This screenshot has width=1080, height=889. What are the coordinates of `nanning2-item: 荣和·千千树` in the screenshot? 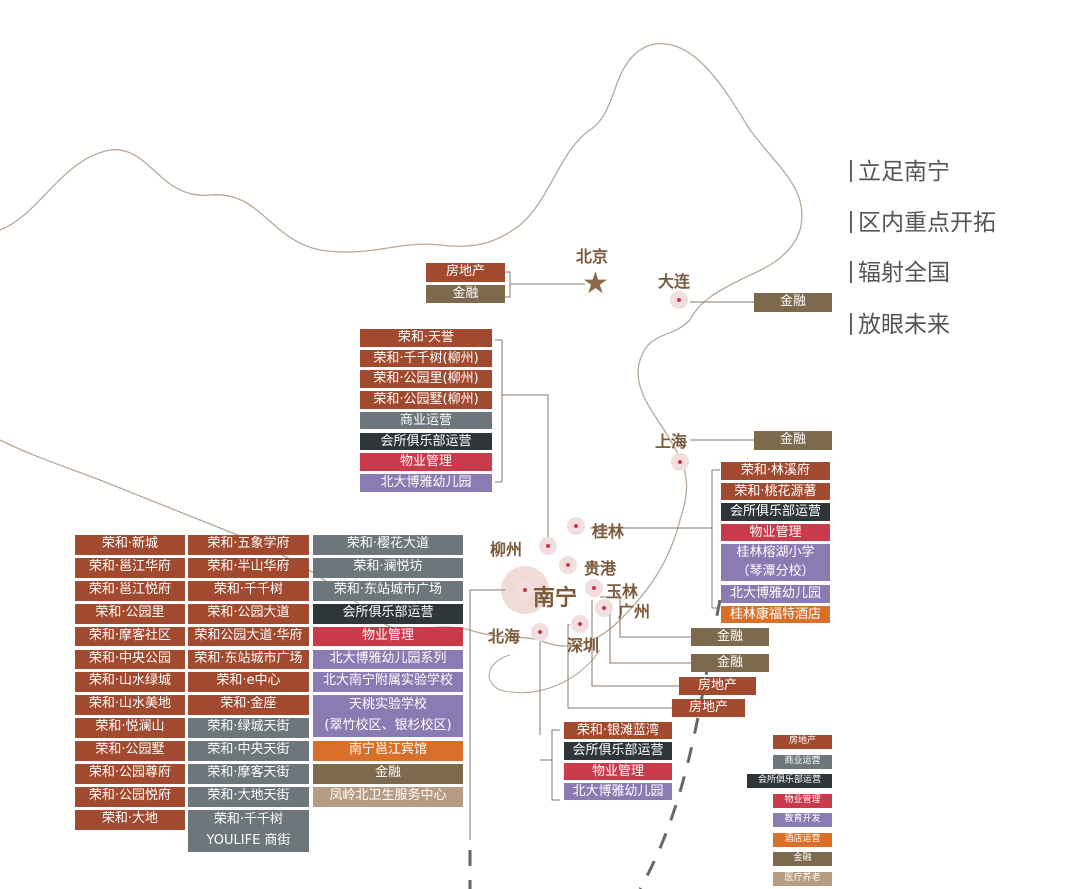 It's located at (248, 590).